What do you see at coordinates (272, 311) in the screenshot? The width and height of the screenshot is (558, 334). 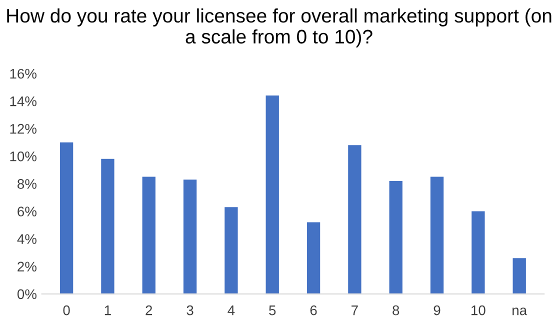 I see `x-tick-label: 5` at bounding box center [272, 311].